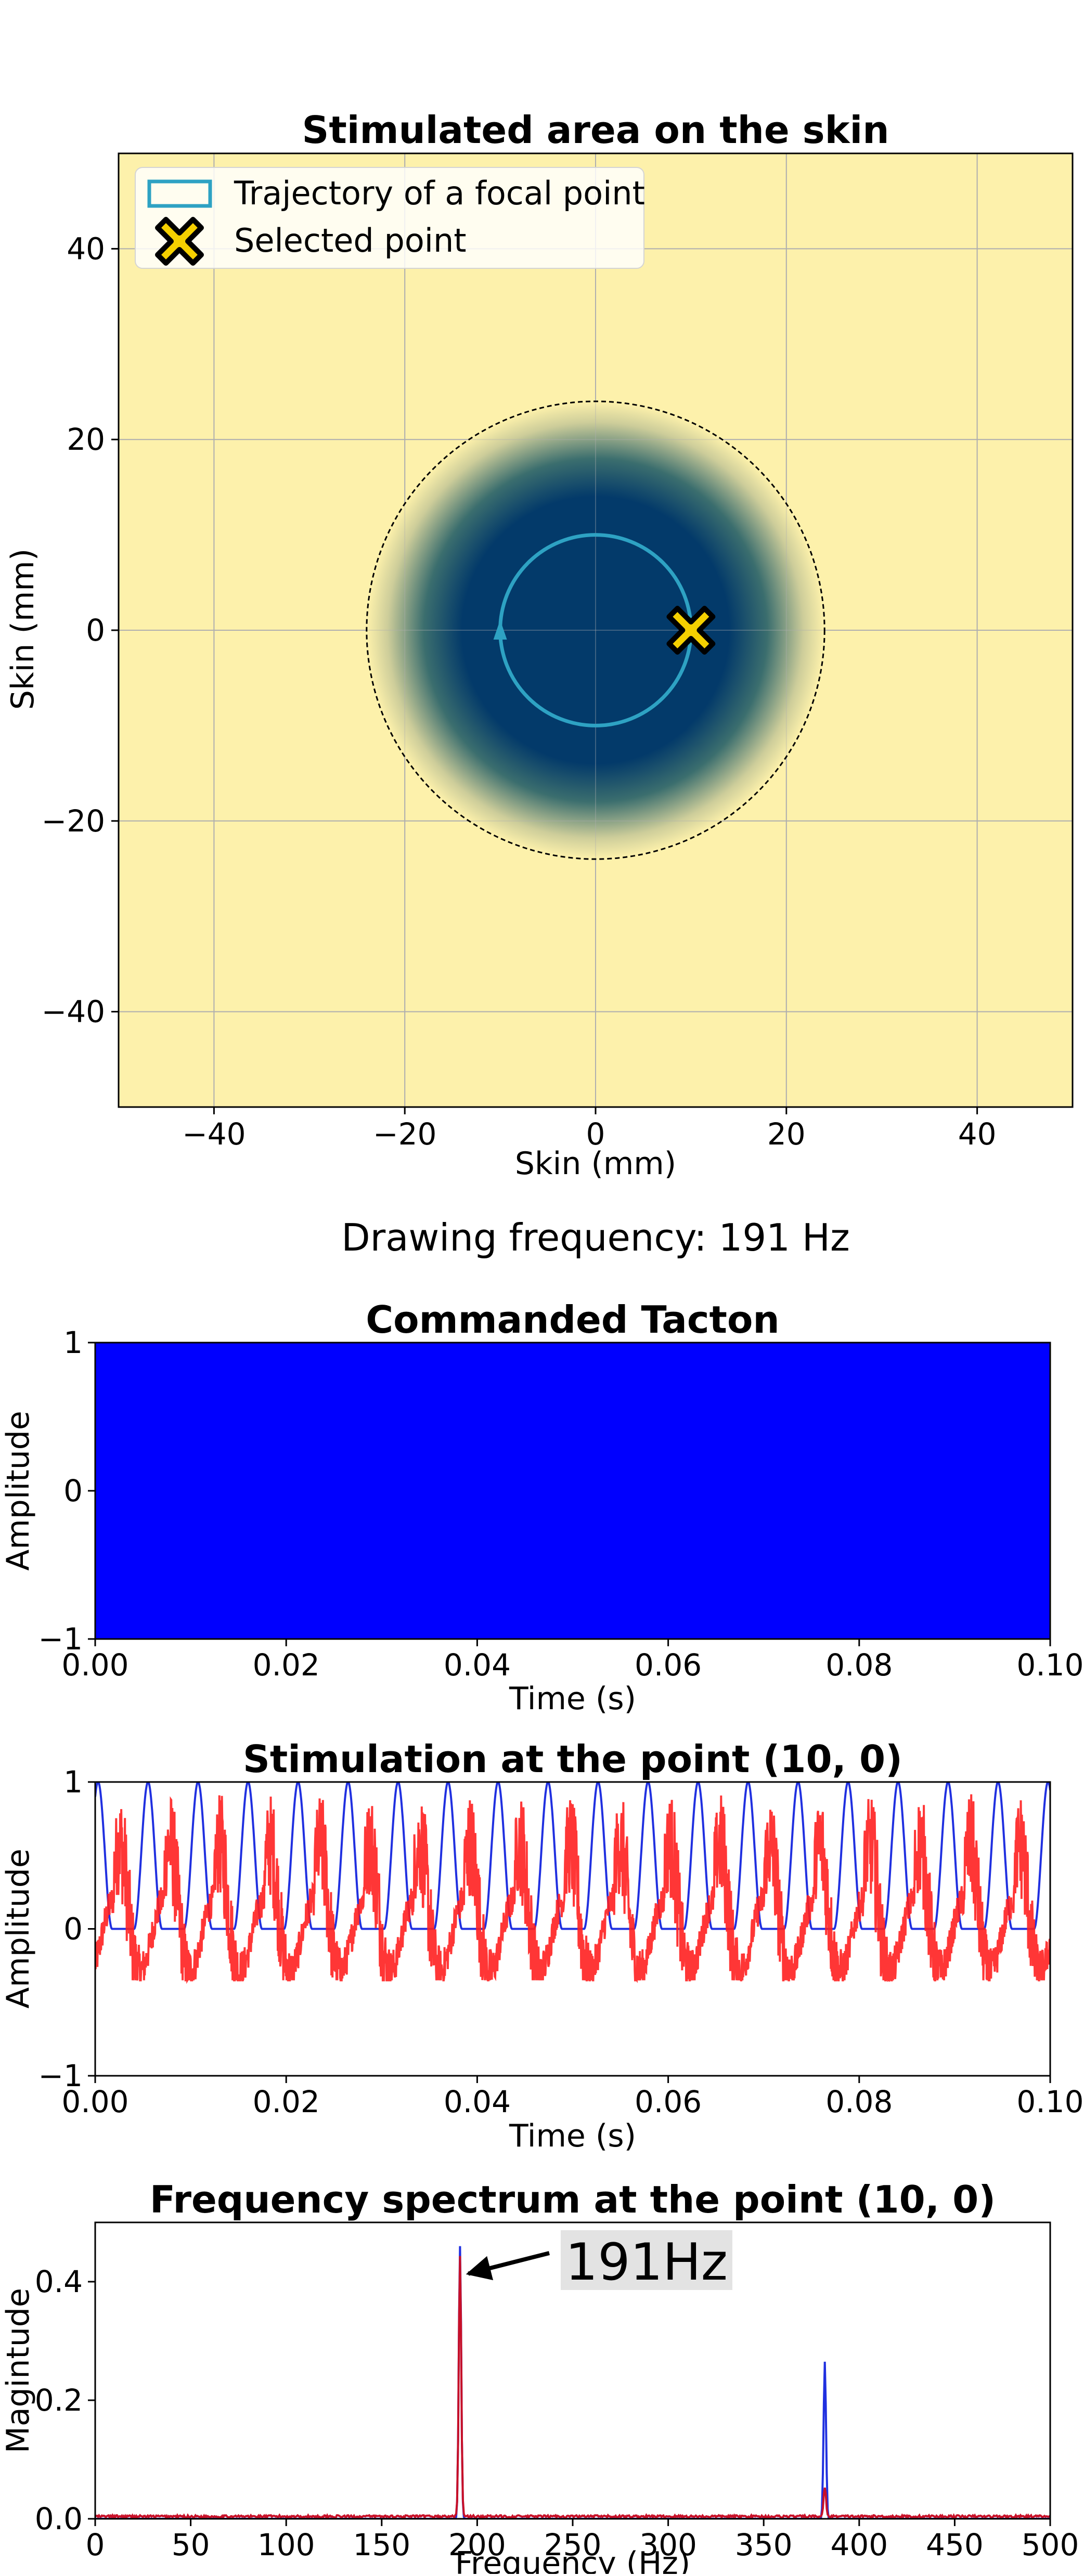 The width and height of the screenshot is (1084, 2576). What do you see at coordinates (859, 2544) in the screenshot?
I see `x-tick-label: 400` at bounding box center [859, 2544].